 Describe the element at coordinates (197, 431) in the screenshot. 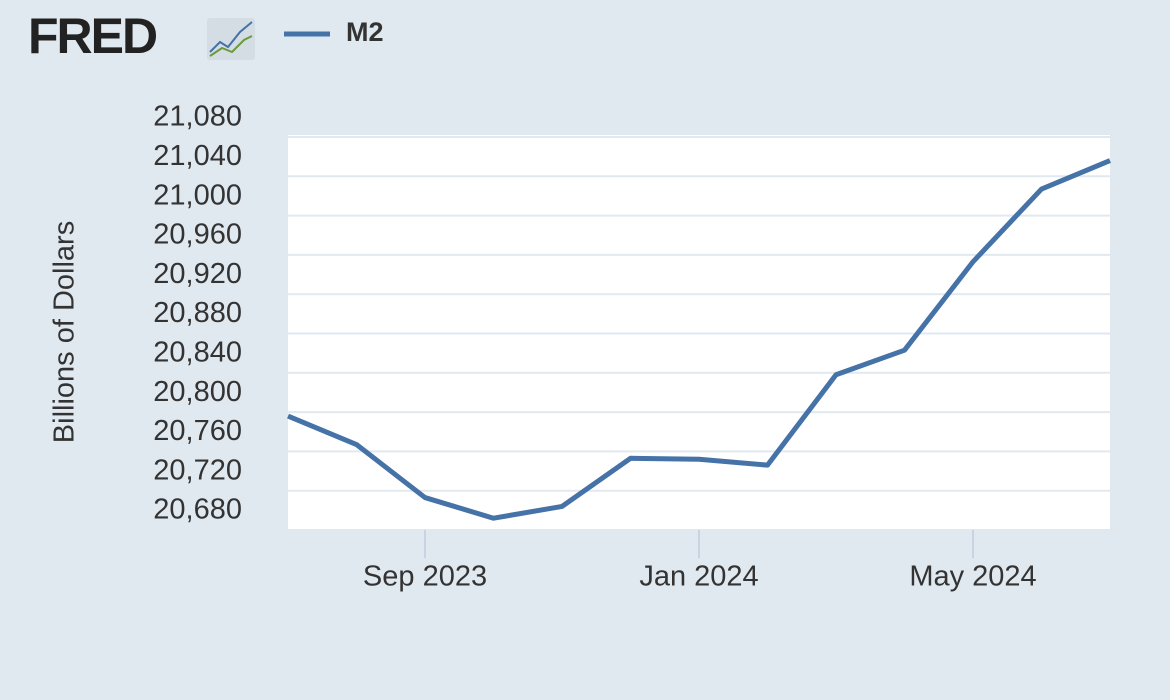

I see `y-tick-label: 20,760` at that location.